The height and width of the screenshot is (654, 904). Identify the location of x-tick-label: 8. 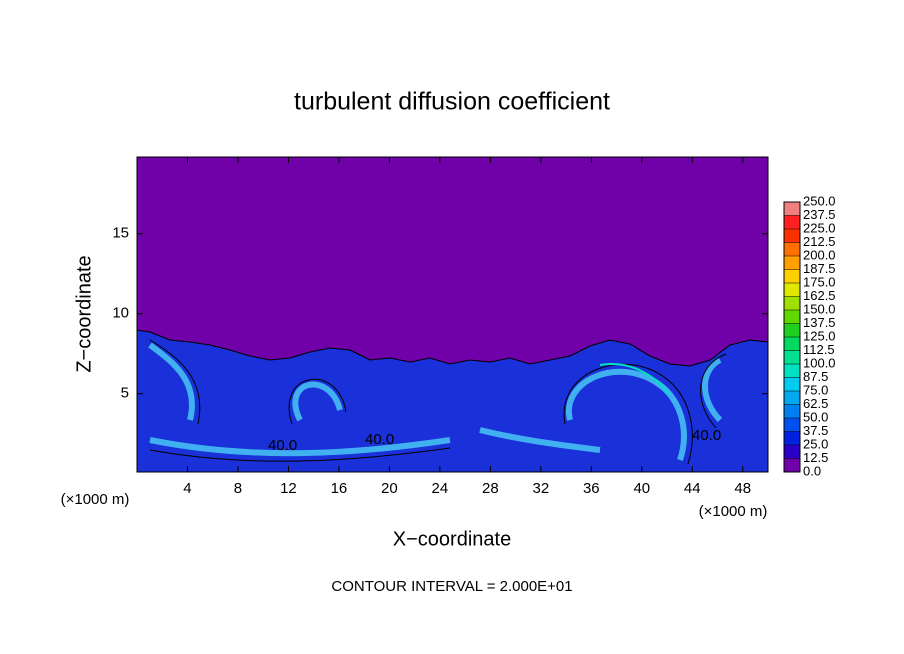
(238, 488).